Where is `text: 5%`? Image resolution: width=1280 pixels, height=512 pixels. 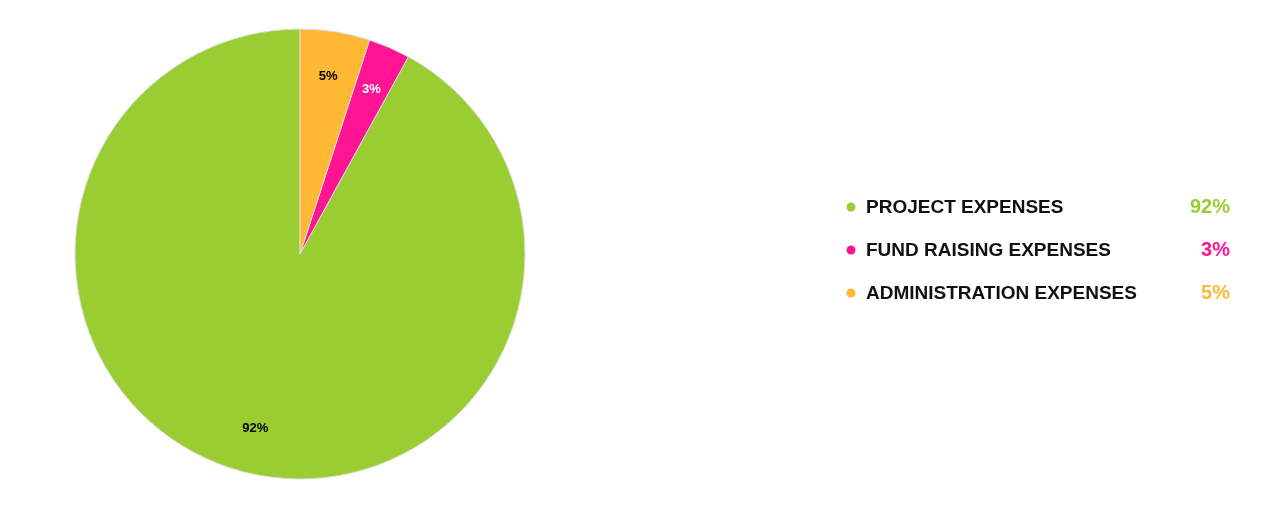
text: 5% is located at coordinates (1215, 292).